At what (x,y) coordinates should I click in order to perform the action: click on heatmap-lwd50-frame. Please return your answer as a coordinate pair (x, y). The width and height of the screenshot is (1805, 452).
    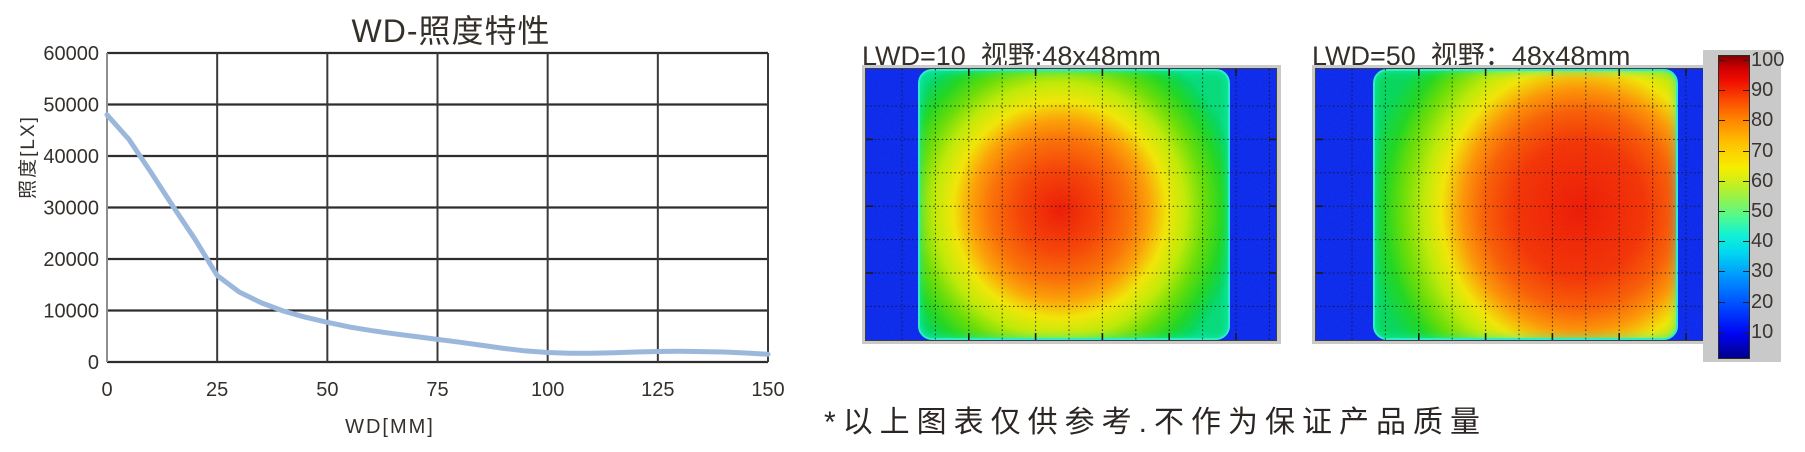
    Looking at the image, I should click on (1521, 204).